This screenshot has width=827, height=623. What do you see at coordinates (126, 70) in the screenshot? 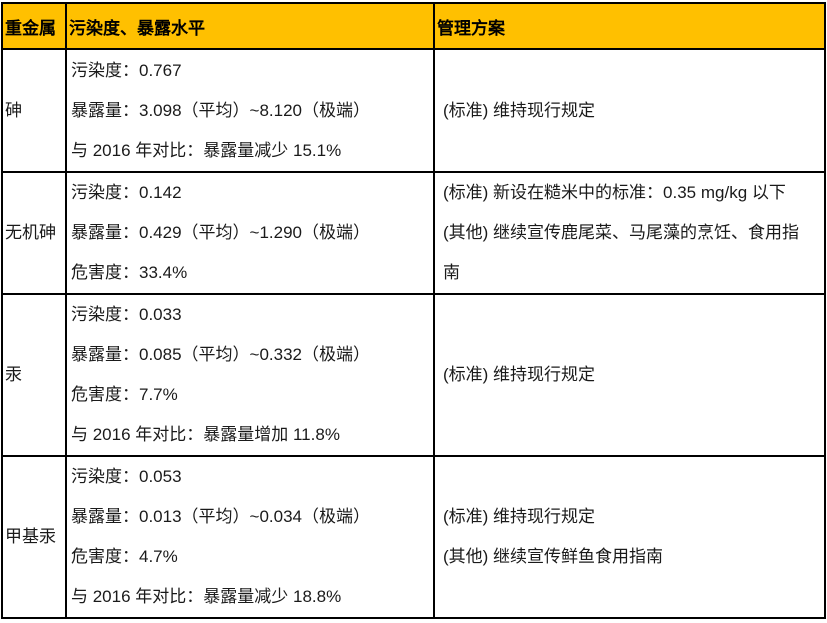
I see `level-line: 污染度：0.767` at bounding box center [126, 70].